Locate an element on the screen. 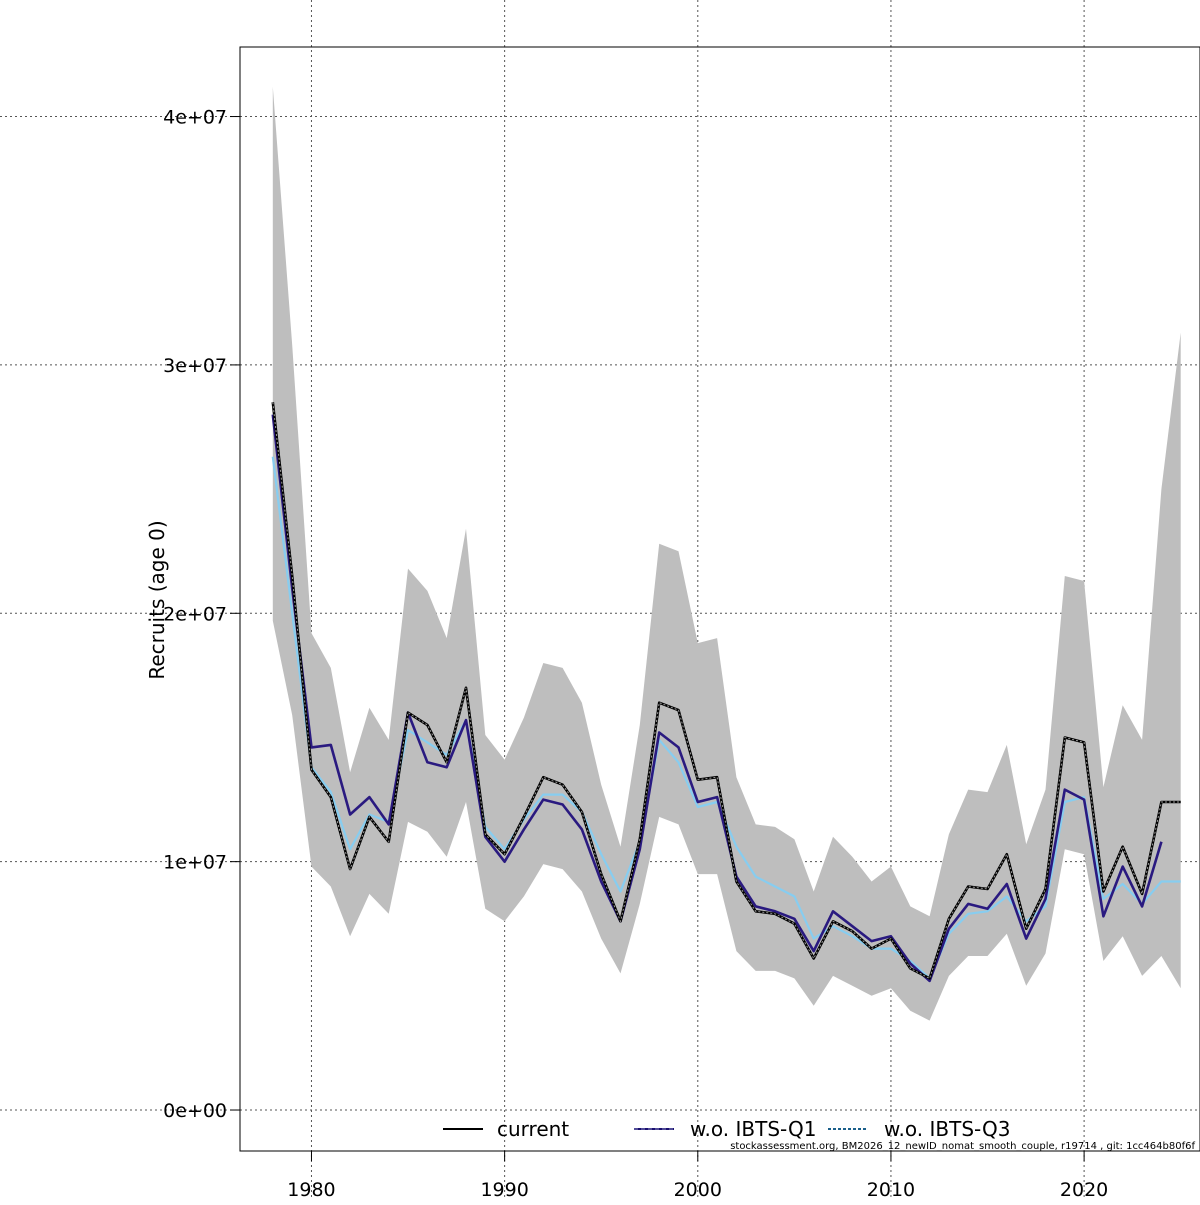  legend-label: current is located at coordinates (533, 1129).